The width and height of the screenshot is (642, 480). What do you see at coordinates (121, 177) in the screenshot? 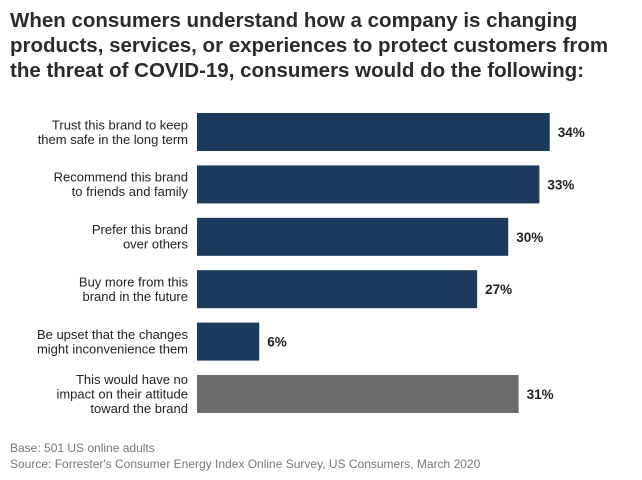
I see `category-label-2-line-1: Recommend this brand` at bounding box center [121, 177].